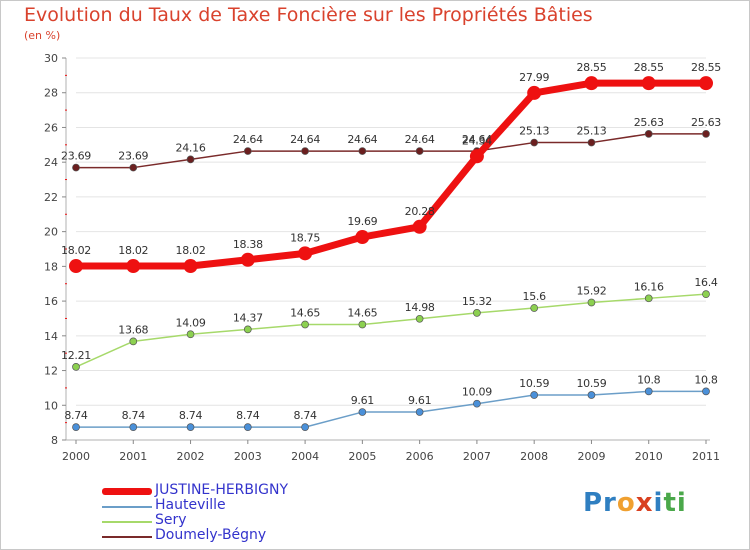 The width and height of the screenshot is (750, 550). I want to click on data-label-doumely-begny: 25.63, so click(649, 122).